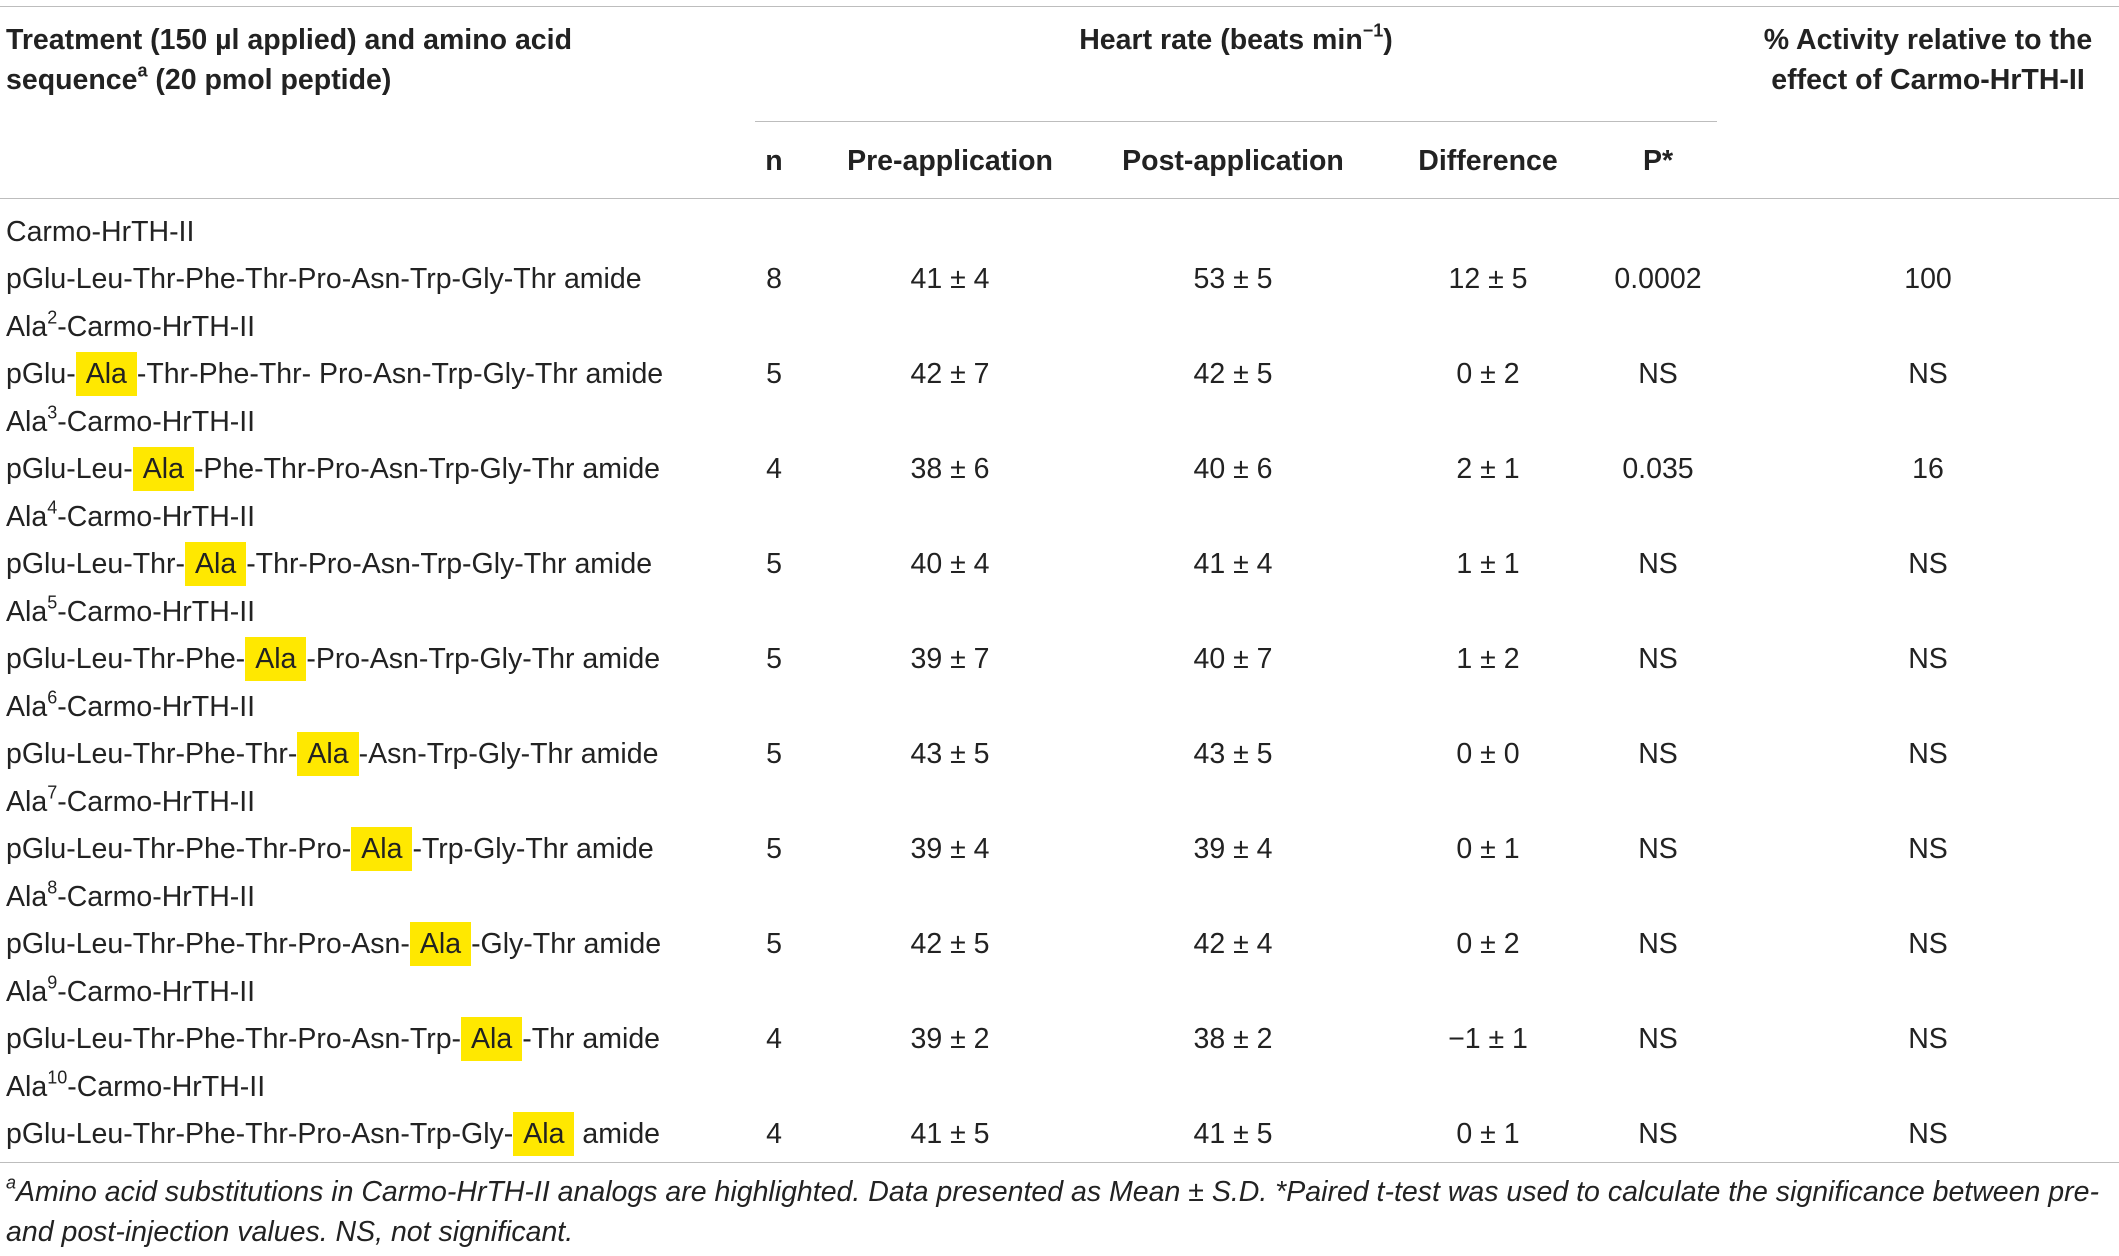 The width and height of the screenshot is (2119, 1256). What do you see at coordinates (95, 564) in the screenshot?
I see `sequence-prefix: pGlu-Leu-Thr-` at bounding box center [95, 564].